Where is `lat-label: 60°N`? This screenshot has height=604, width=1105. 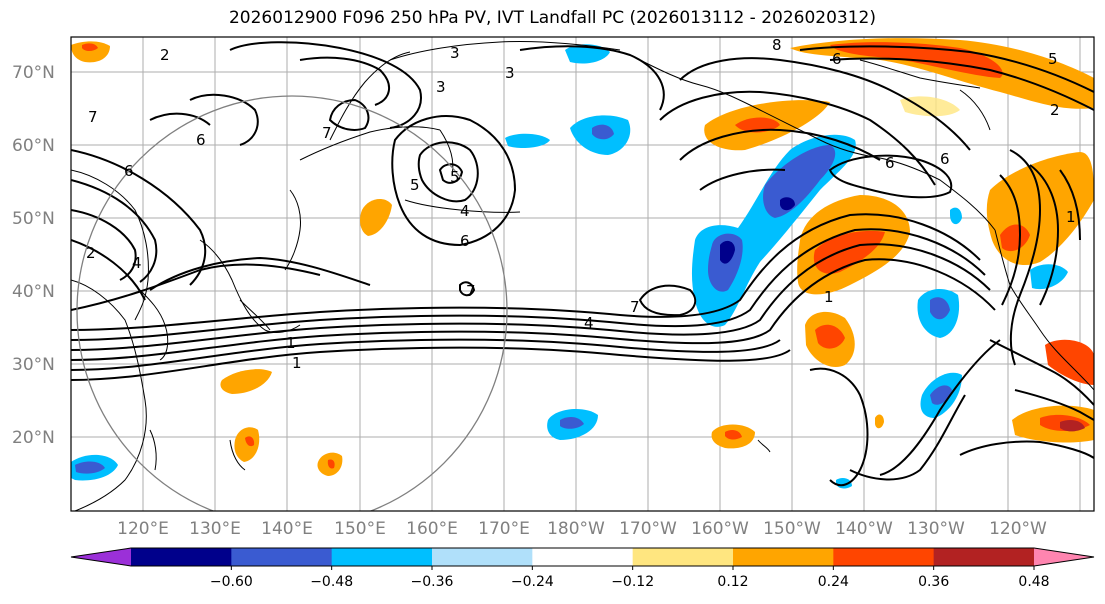
lat-label: 60°N is located at coordinates (33, 146).